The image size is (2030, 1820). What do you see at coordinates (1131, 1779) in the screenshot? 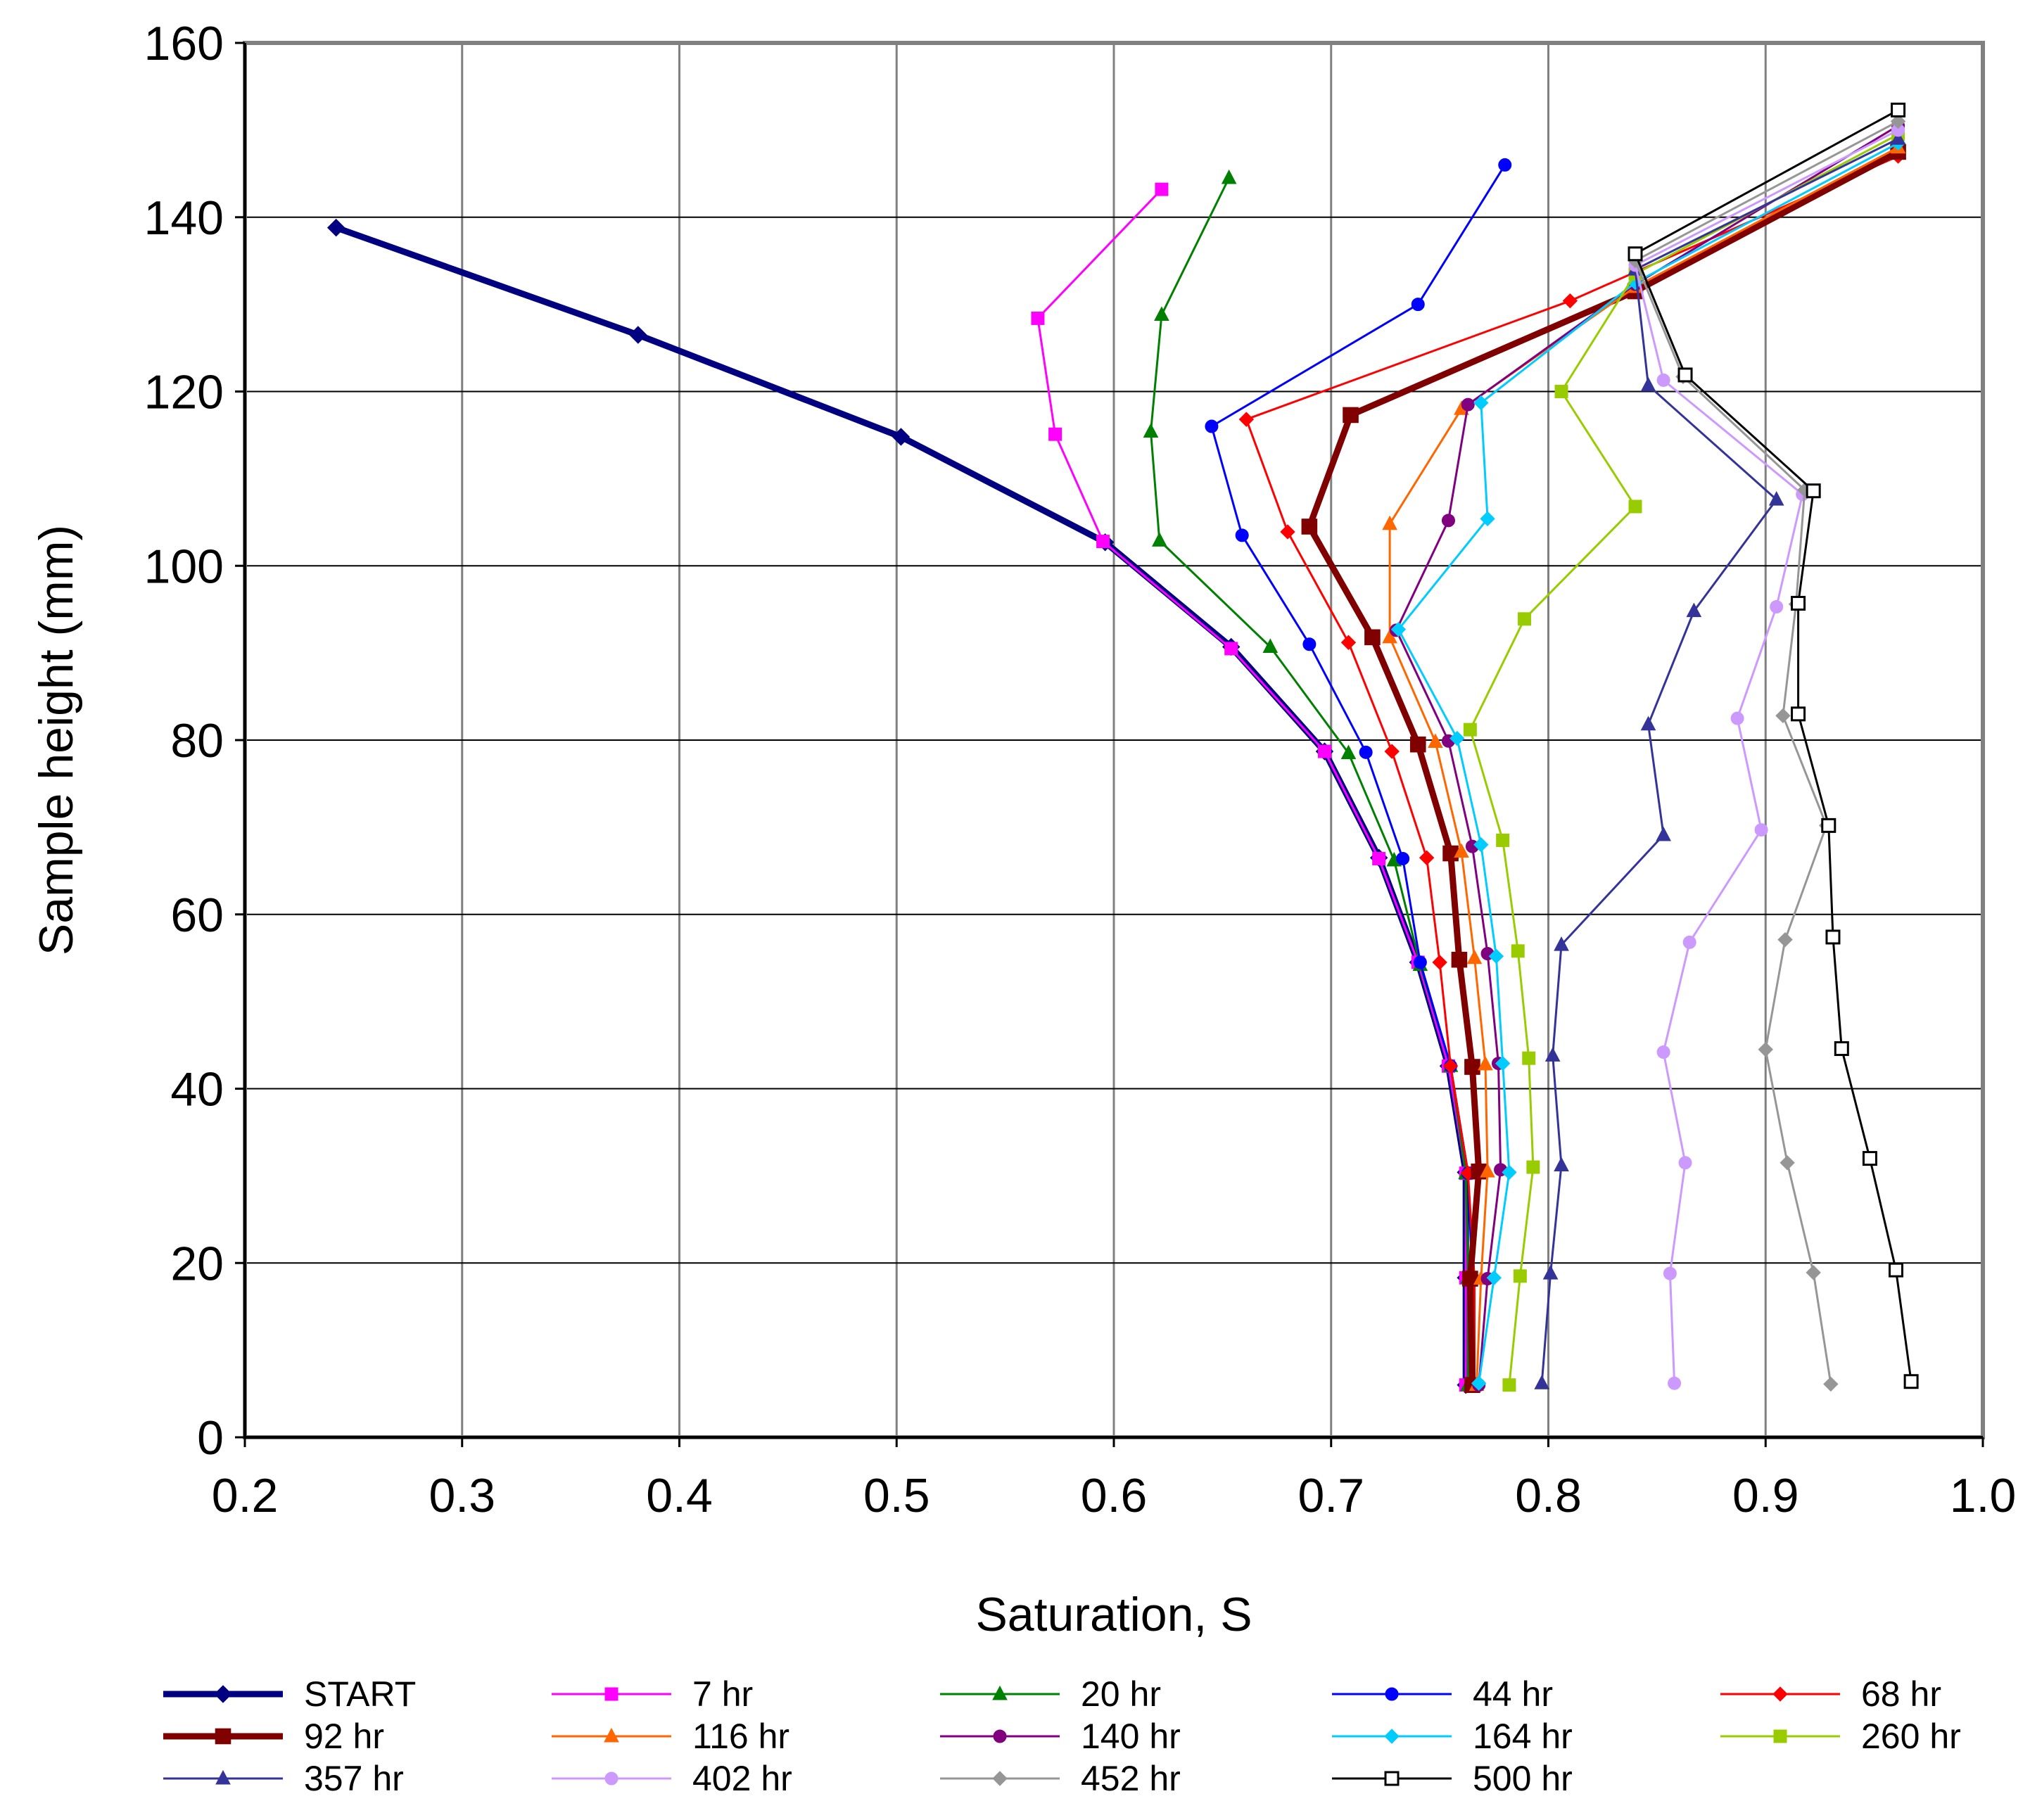
I see `legend-label: 452 hr` at bounding box center [1131, 1779].